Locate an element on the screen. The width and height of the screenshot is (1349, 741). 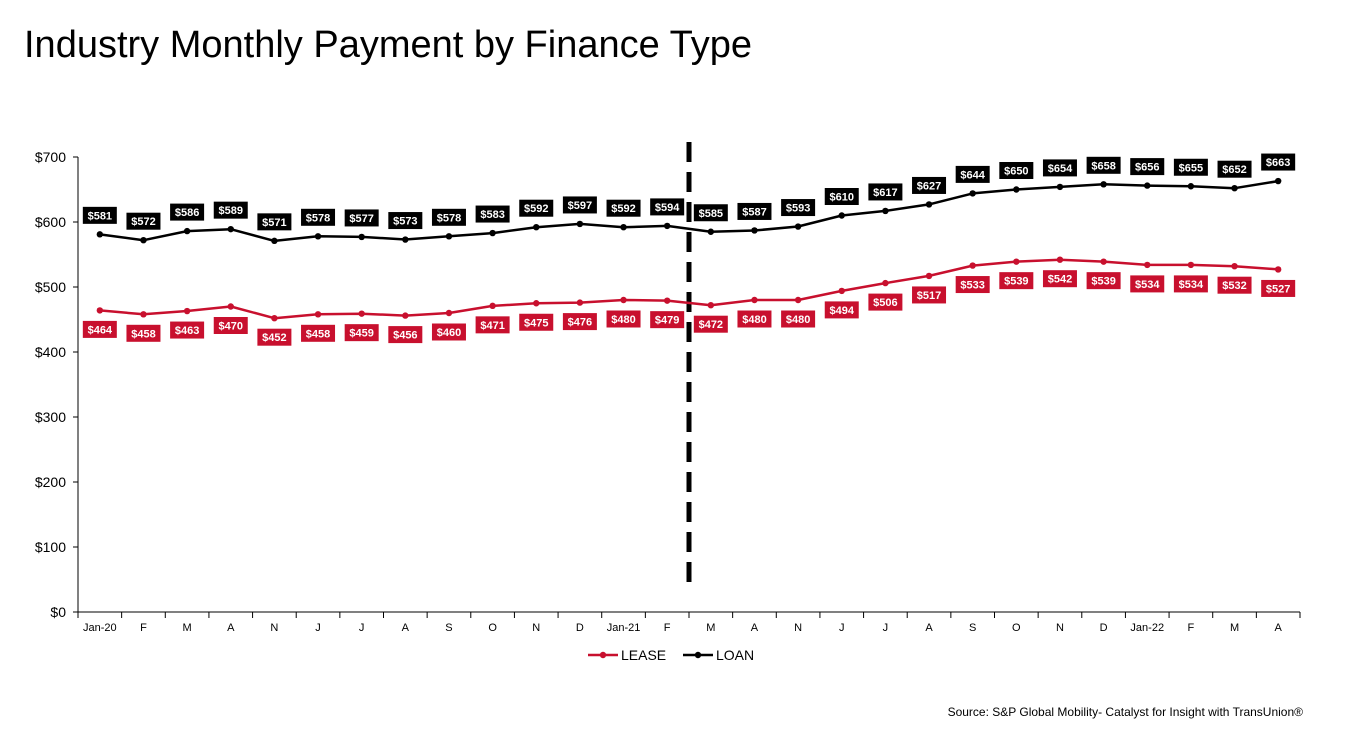
data-label-loan: $594 is located at coordinates (667, 208).